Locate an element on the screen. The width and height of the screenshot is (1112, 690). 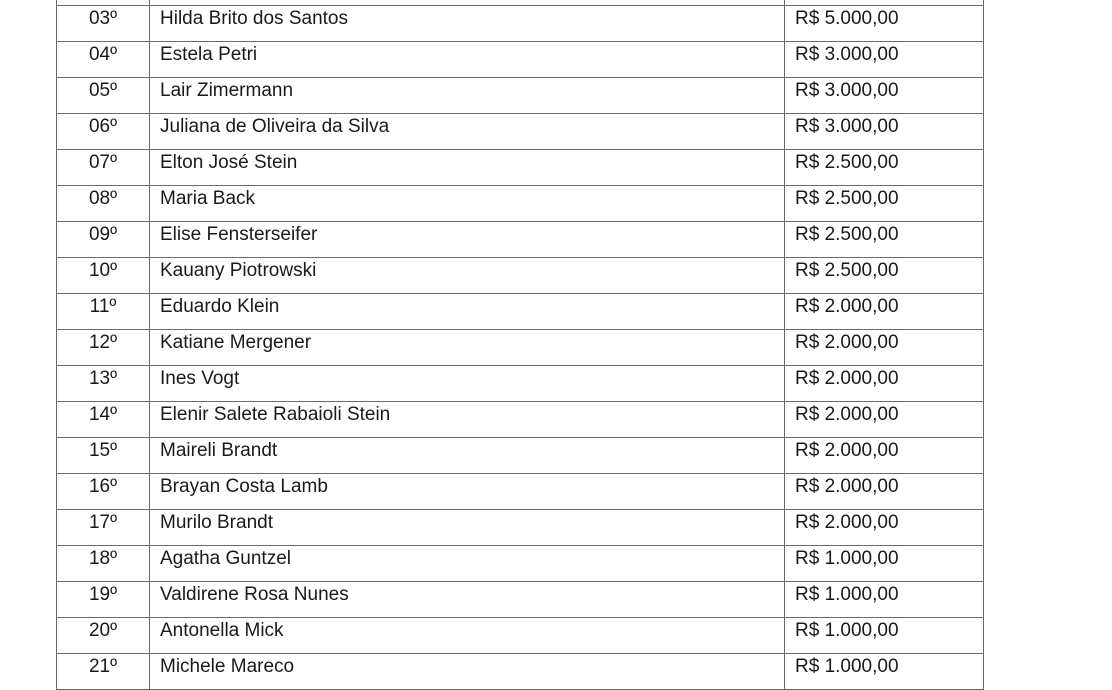
name-cell: Lair Zimermann is located at coordinates (467, 95).